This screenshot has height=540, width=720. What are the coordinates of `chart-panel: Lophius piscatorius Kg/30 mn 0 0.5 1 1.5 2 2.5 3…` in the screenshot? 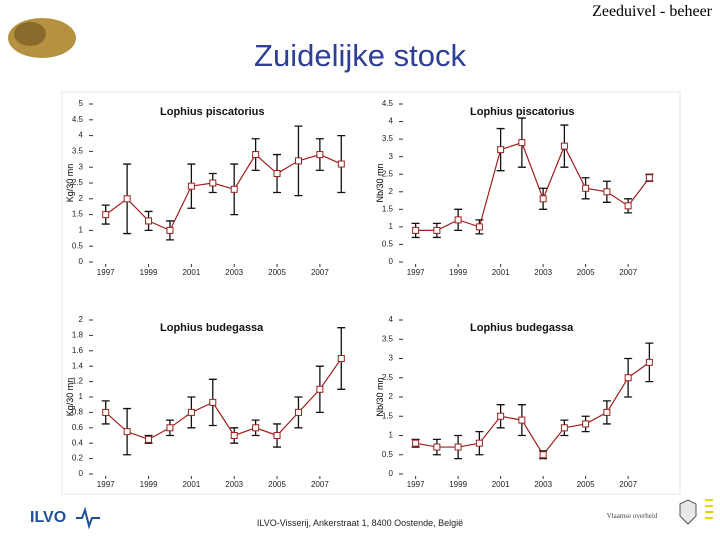 It's located at (205, 188).